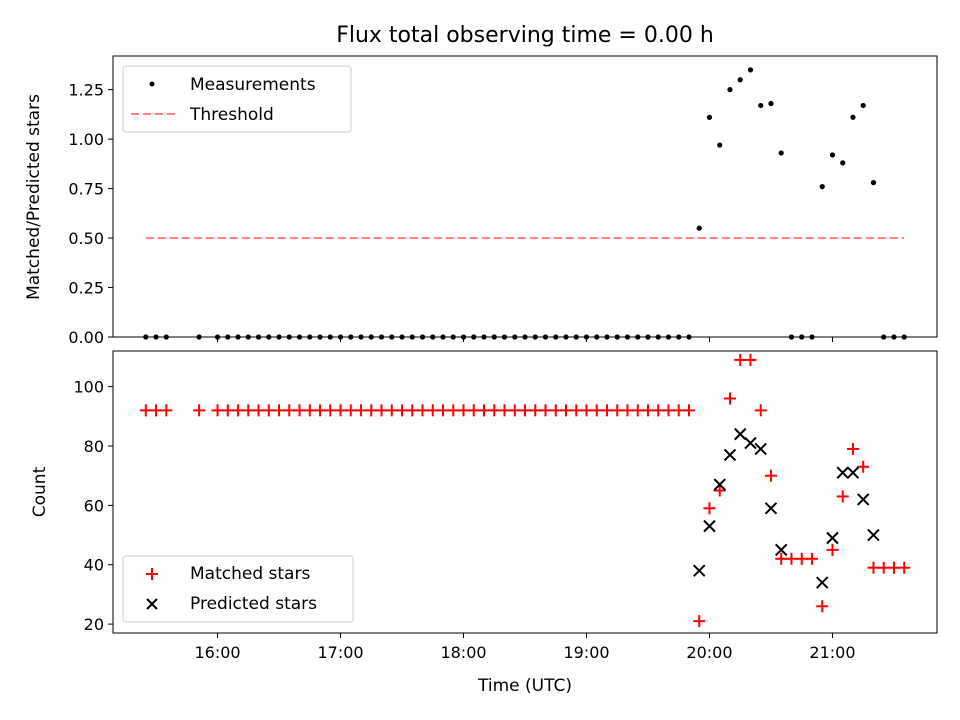  Describe the element at coordinates (40, 491) in the screenshot. I see `bottom-y-axis-label: Count` at that location.